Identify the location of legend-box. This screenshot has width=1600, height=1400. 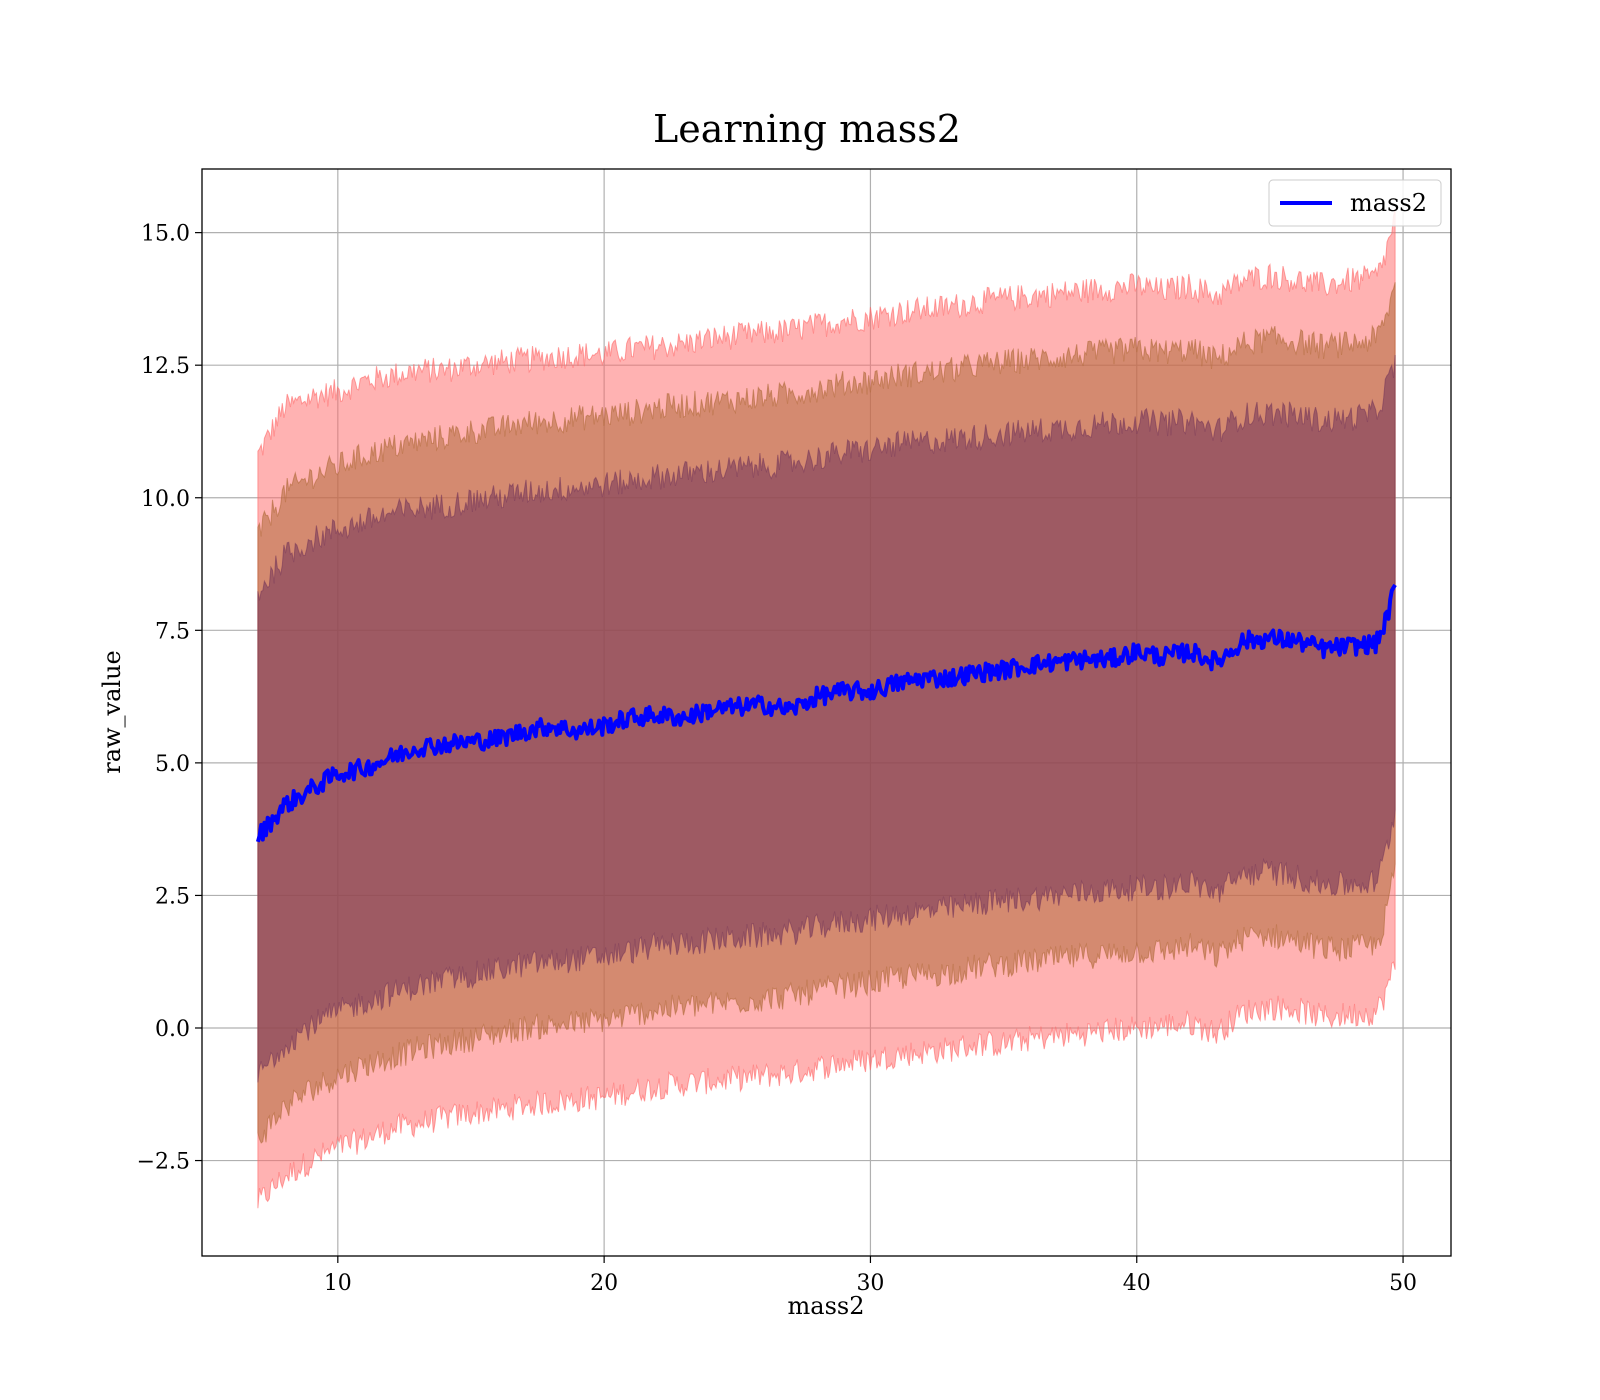
(1355, 203).